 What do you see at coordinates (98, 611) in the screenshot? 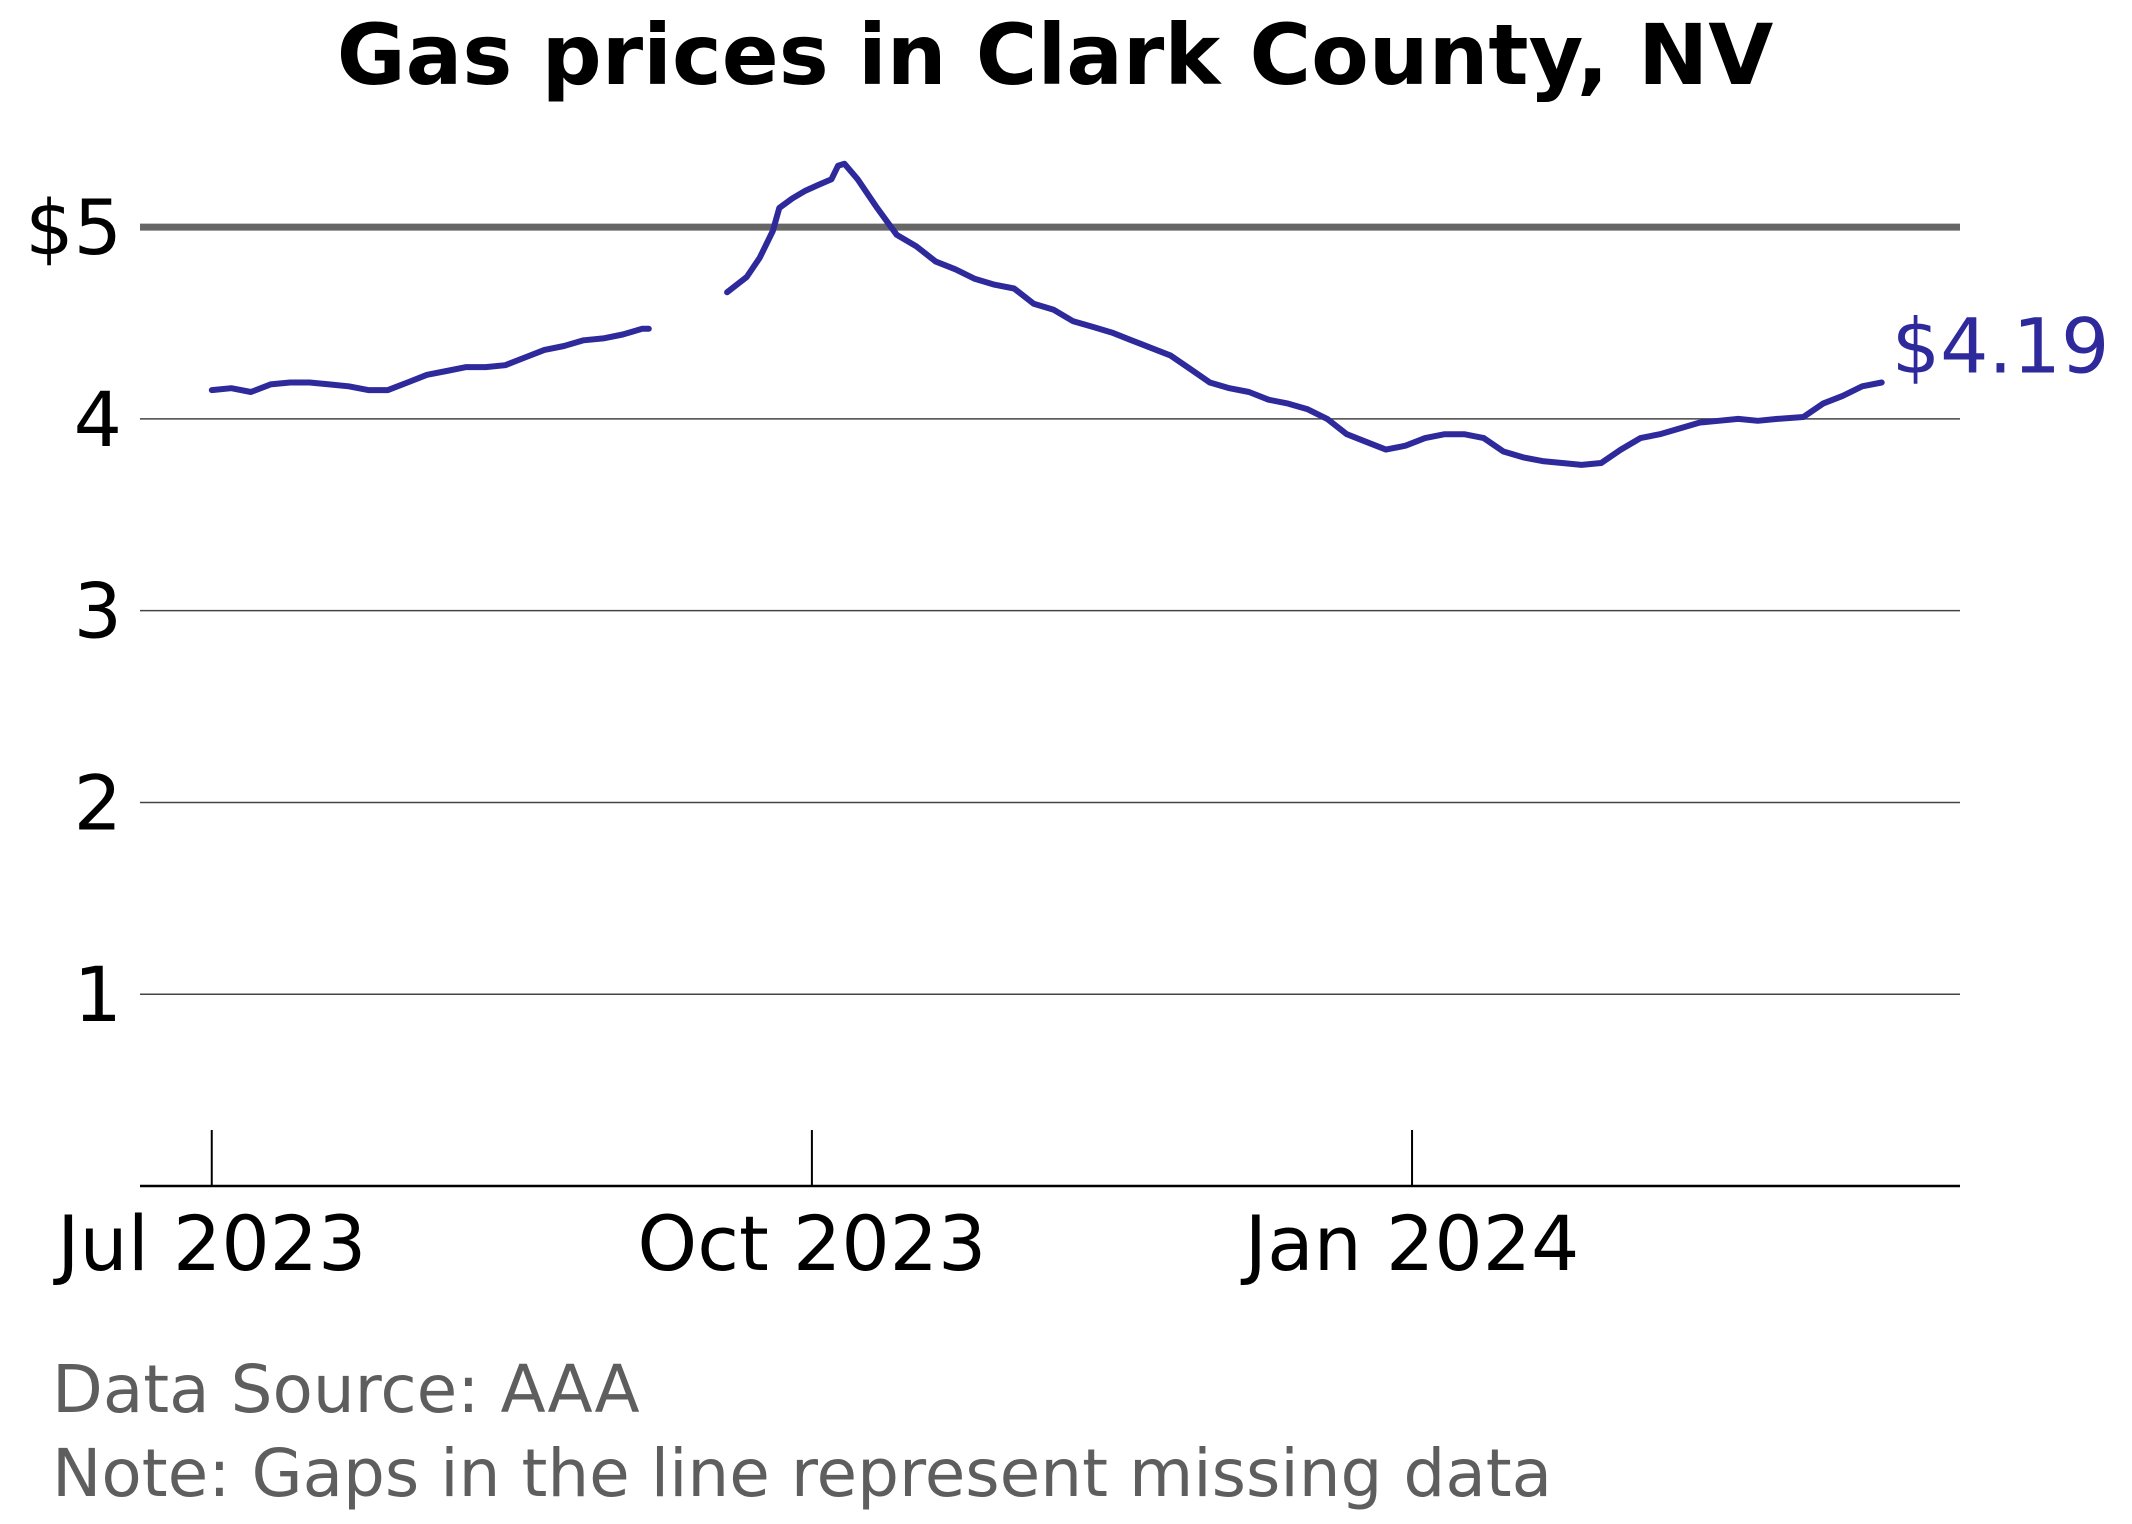
I see `y-tick-label: 3` at bounding box center [98, 611].